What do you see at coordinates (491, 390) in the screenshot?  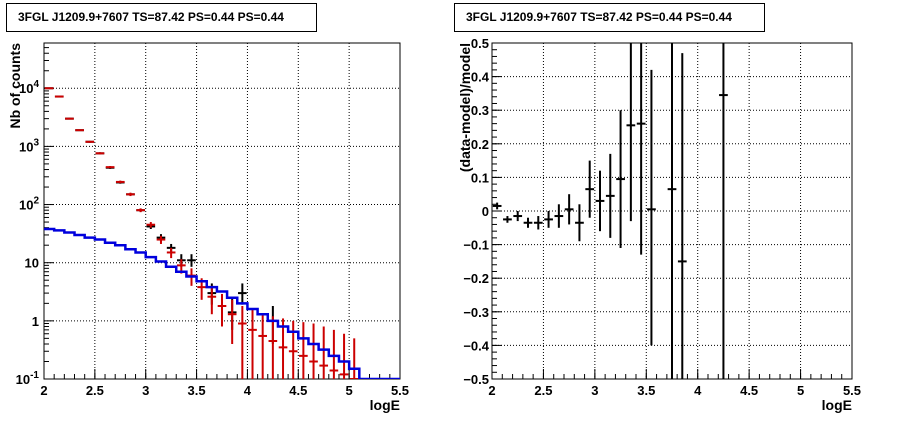 I see `right-x-tick-label: 2` at bounding box center [491, 390].